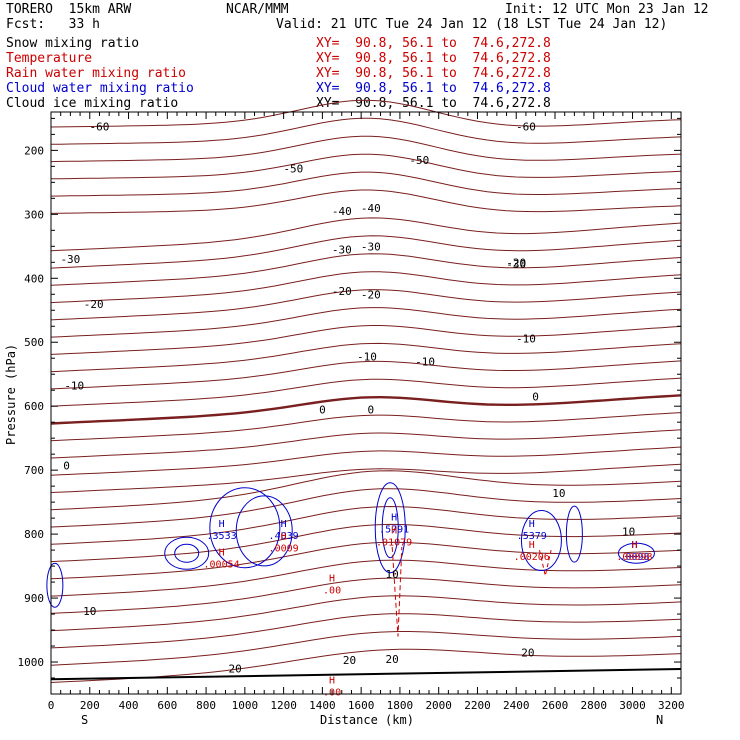 The width and height of the screenshot is (740, 740). I want to click on field-name-rain: Rain water mixing ratio, so click(96, 73).